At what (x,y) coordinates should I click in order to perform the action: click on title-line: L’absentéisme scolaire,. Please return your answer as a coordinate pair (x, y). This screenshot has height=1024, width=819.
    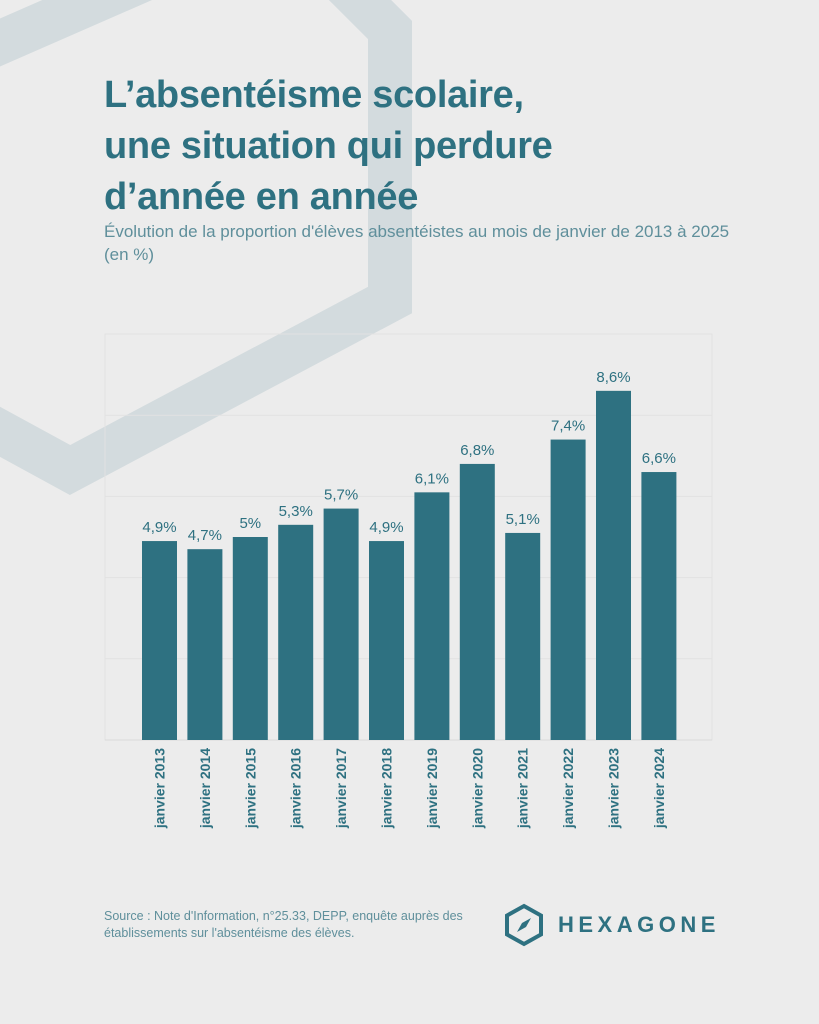
    Looking at the image, I should click on (314, 95).